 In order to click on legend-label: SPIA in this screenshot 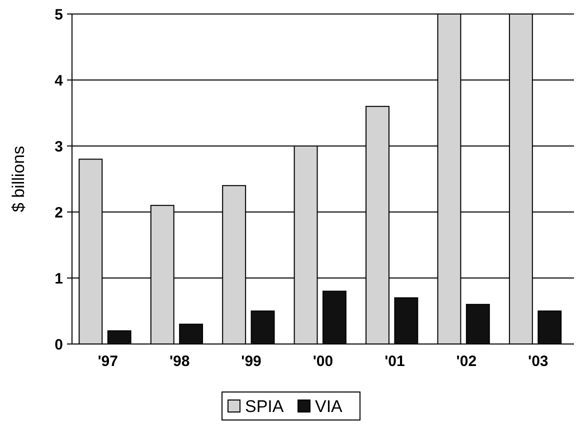, I will do `click(264, 406)`.